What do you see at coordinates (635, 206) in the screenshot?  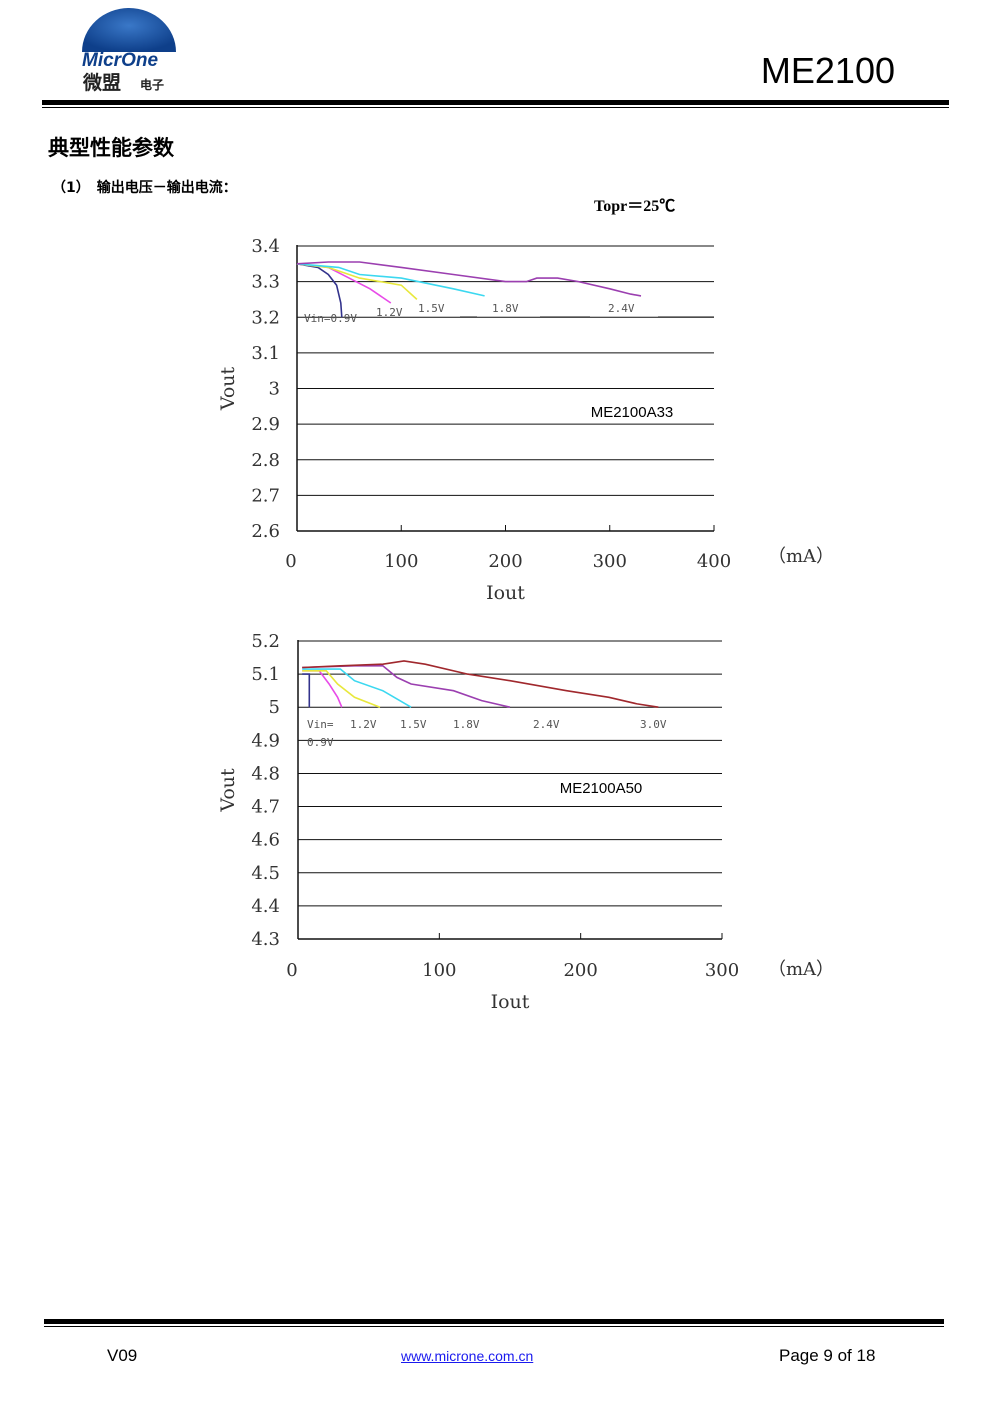 I see `temperature-condition: Topr＝25℃` at bounding box center [635, 206].